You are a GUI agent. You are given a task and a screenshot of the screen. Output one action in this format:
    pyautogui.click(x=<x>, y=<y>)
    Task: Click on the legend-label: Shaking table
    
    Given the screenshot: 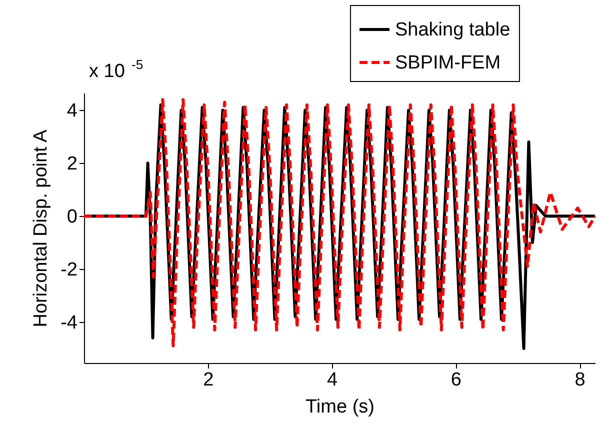 What is the action you would take?
    pyautogui.click(x=452, y=30)
    